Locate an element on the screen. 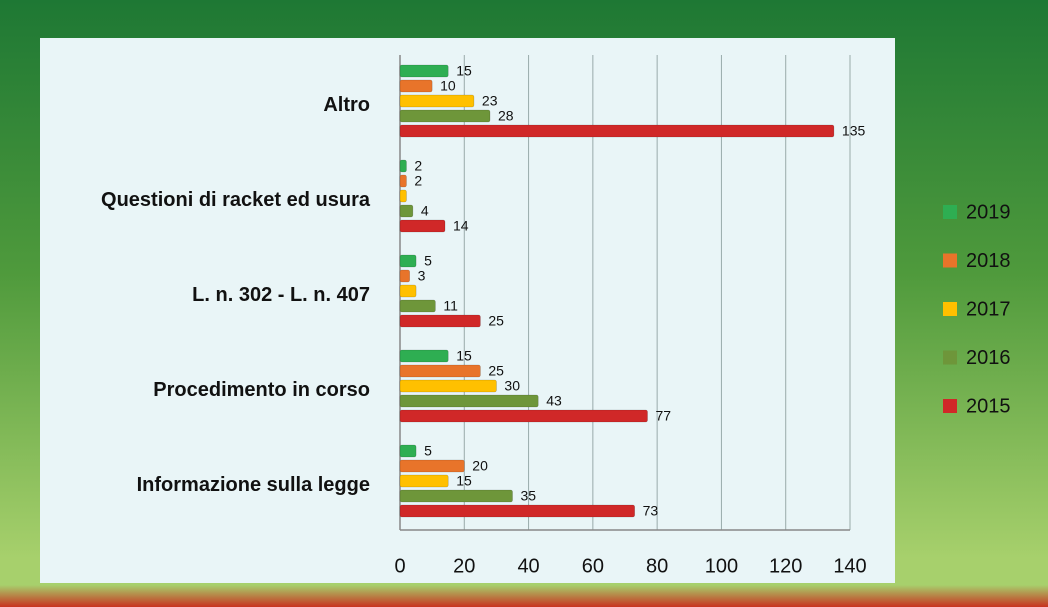 This screenshot has height=607, width=1048. data-label: 35 is located at coordinates (529, 496).